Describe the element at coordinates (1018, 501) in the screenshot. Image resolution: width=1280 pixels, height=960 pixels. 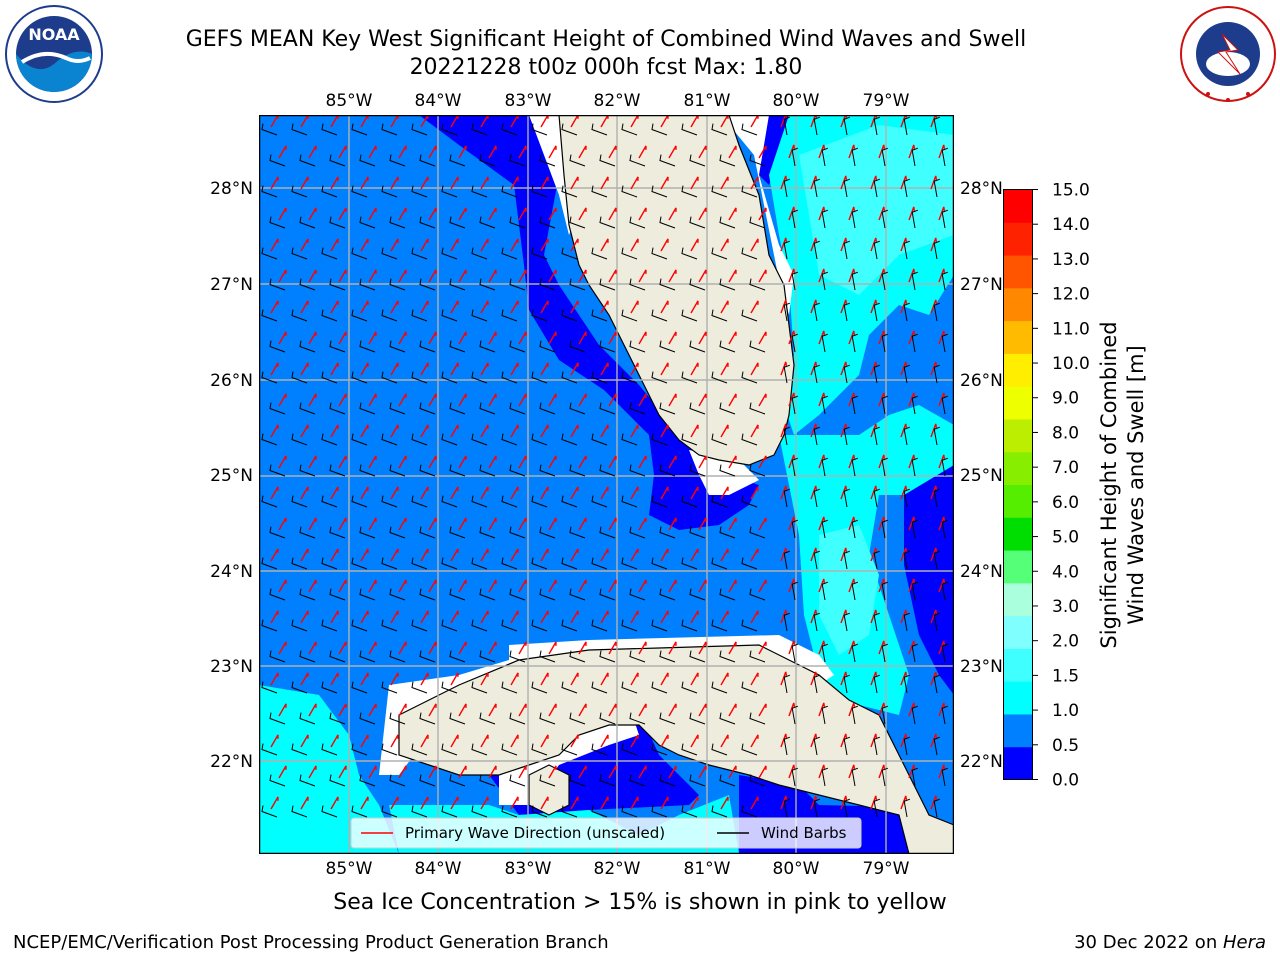
I see `colorbar-segment` at that location.